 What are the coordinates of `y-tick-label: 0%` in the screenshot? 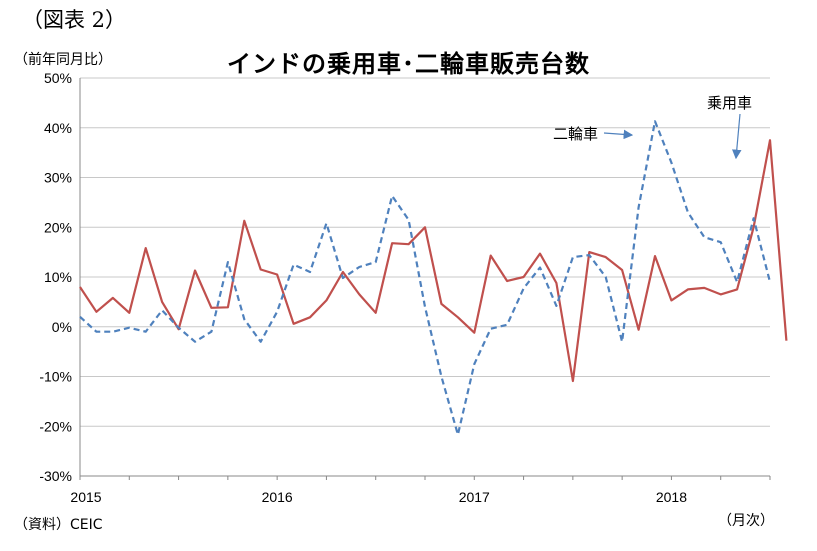 It's located at (62, 327).